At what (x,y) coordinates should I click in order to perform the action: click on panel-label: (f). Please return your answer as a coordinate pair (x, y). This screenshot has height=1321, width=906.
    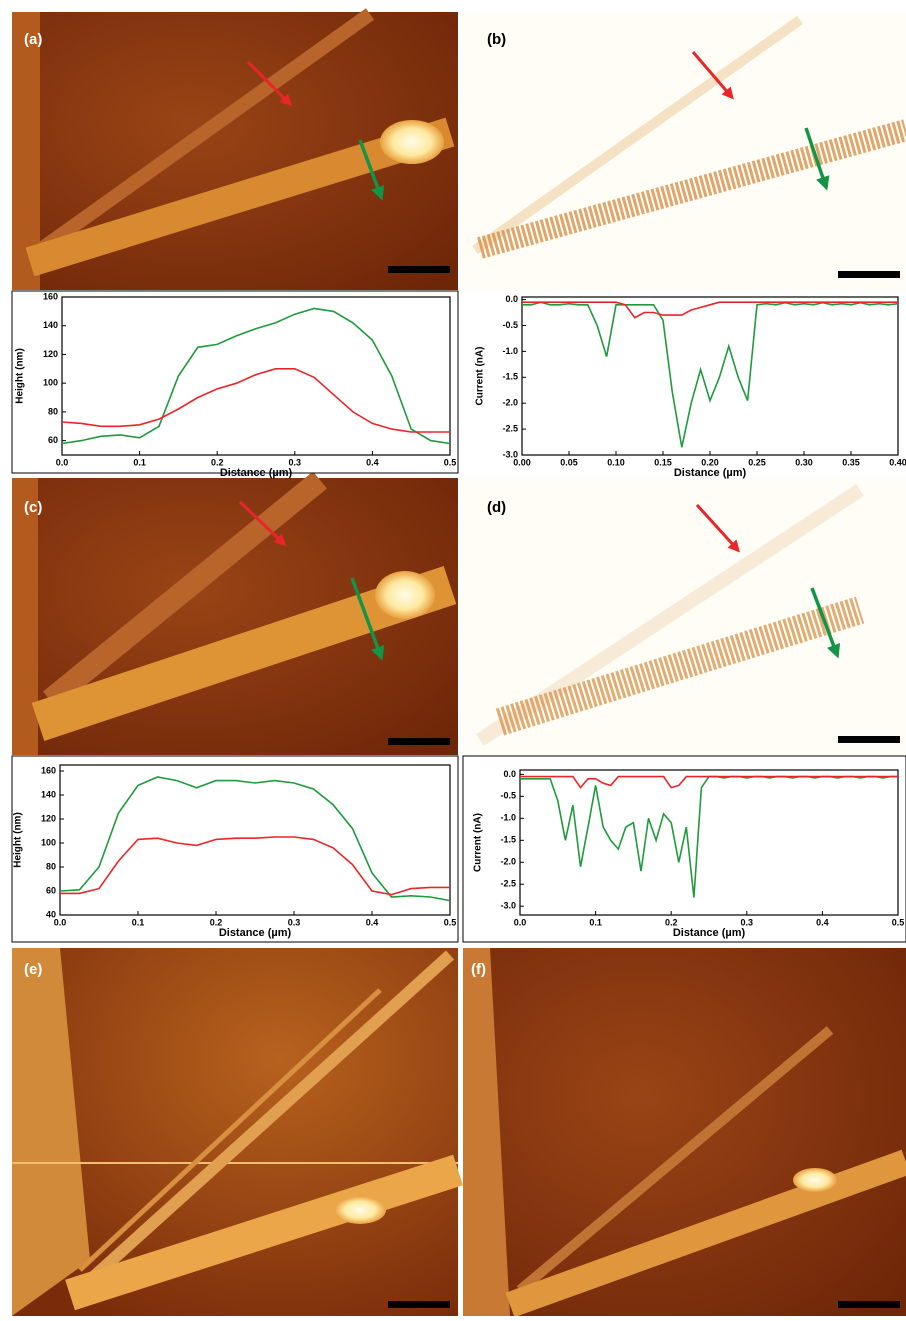
    Looking at the image, I should click on (478, 969).